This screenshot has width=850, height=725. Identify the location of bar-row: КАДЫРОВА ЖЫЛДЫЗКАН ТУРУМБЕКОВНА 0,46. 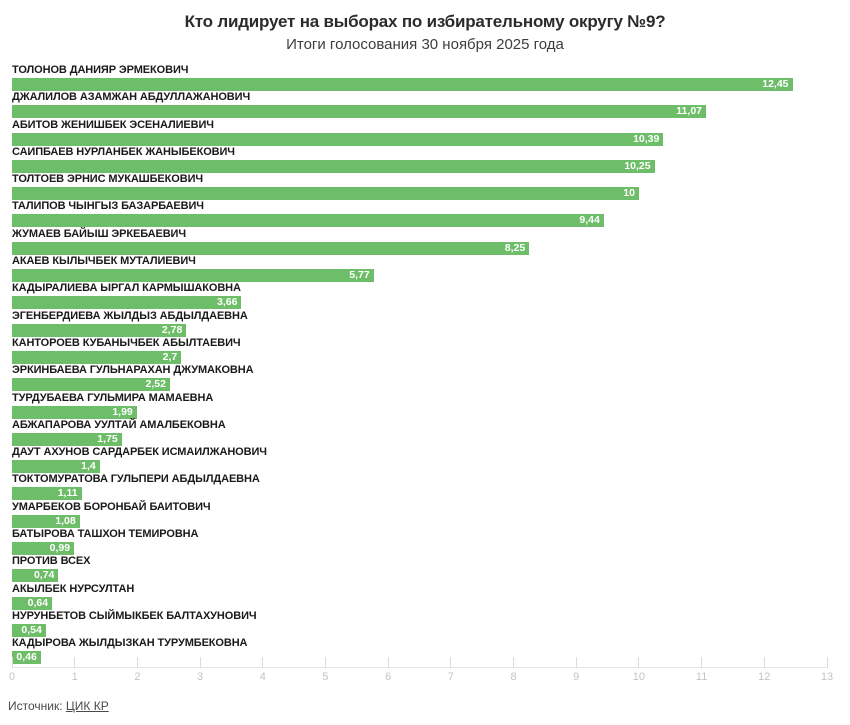
(419, 651).